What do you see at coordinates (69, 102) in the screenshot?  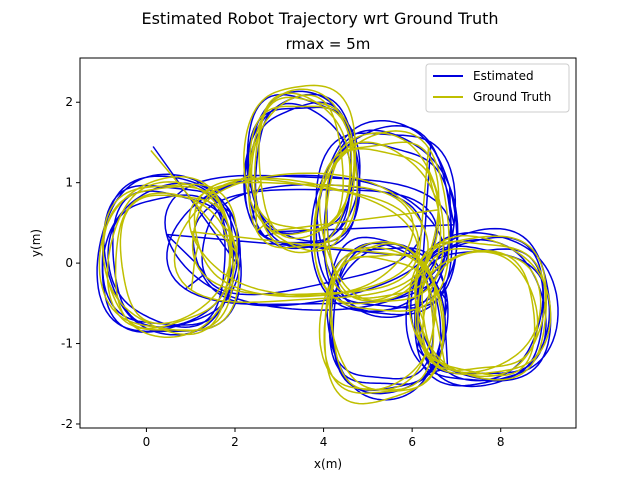 I see `y-tick-label: 2` at bounding box center [69, 102].